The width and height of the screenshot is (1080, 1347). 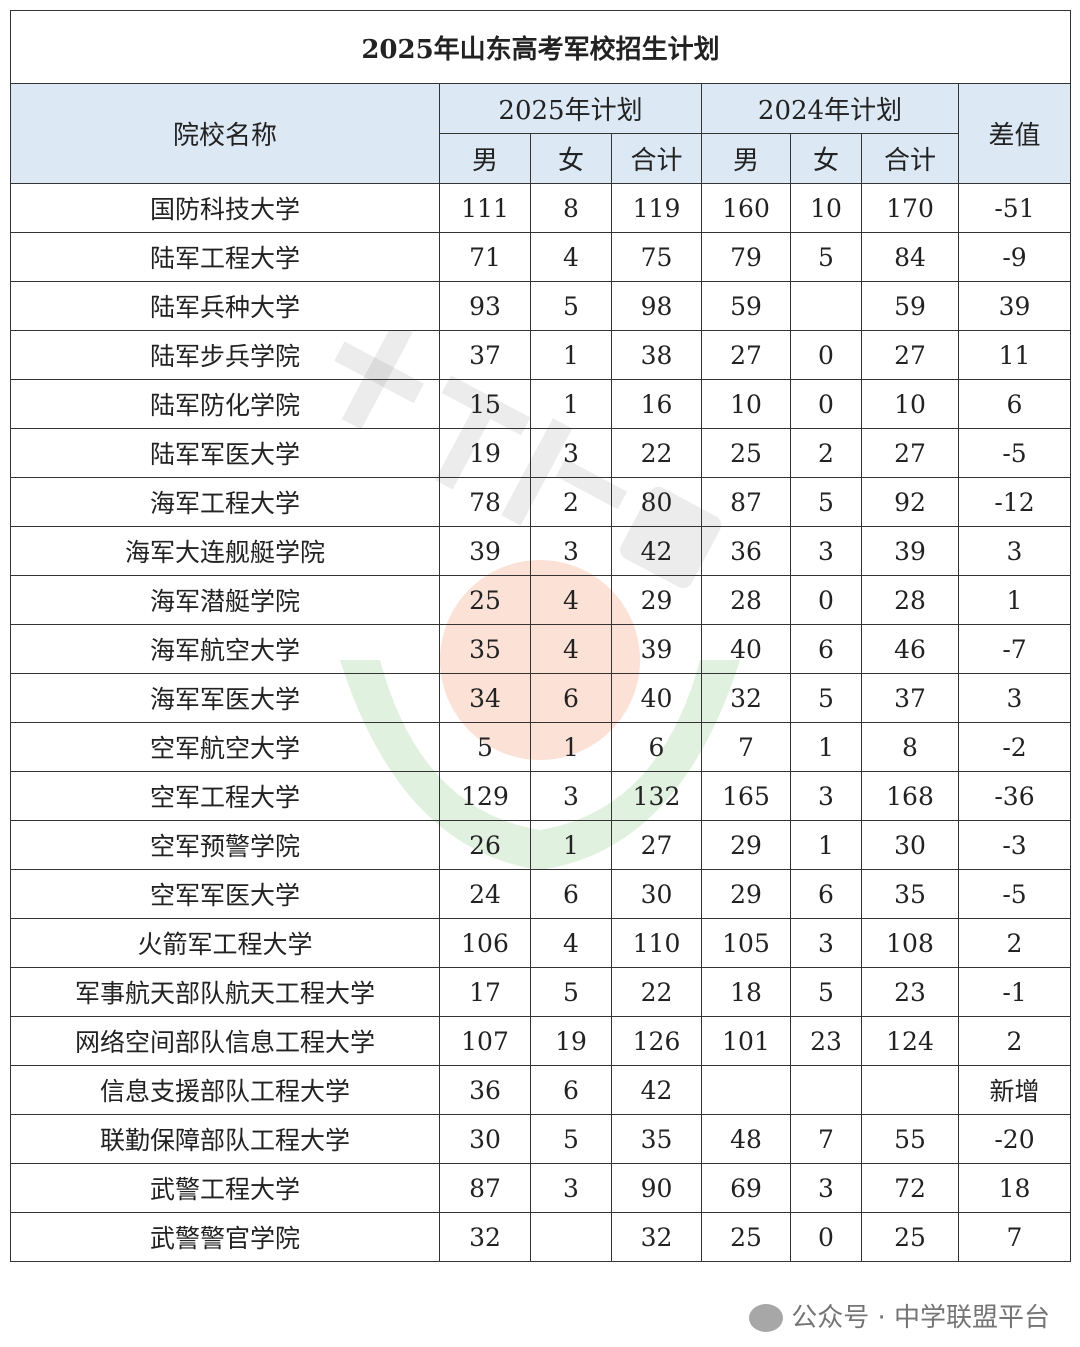 What do you see at coordinates (225, 796) in the screenshot?
I see `cell-school: 空军工程大学` at bounding box center [225, 796].